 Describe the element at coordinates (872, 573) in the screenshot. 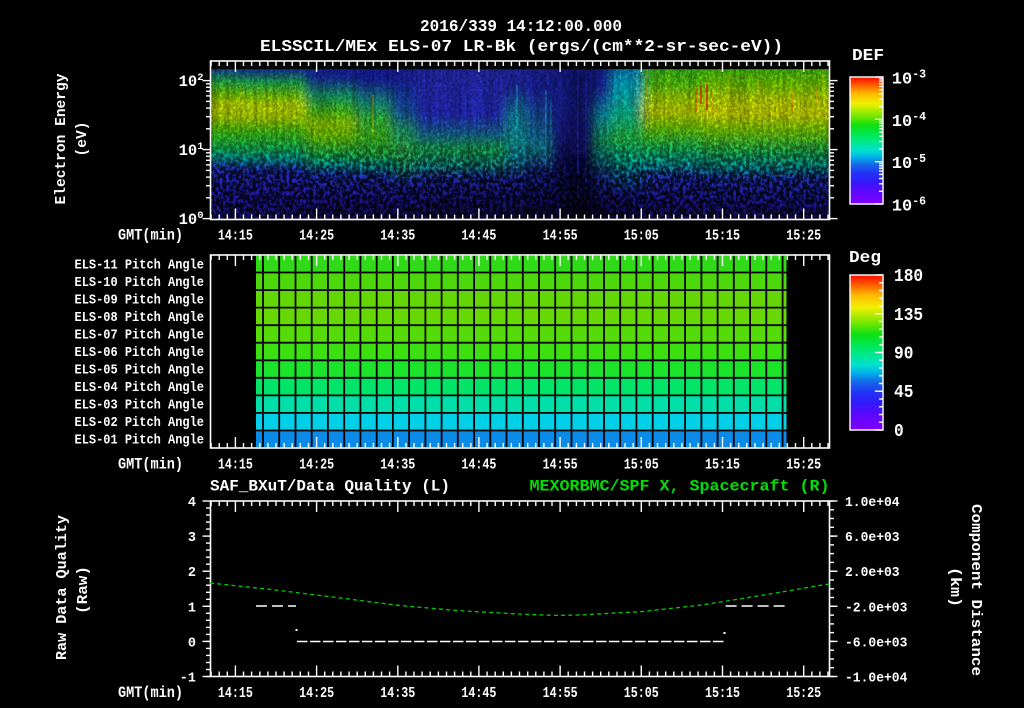

I see `svg-text: 2.0e+03` at that location.